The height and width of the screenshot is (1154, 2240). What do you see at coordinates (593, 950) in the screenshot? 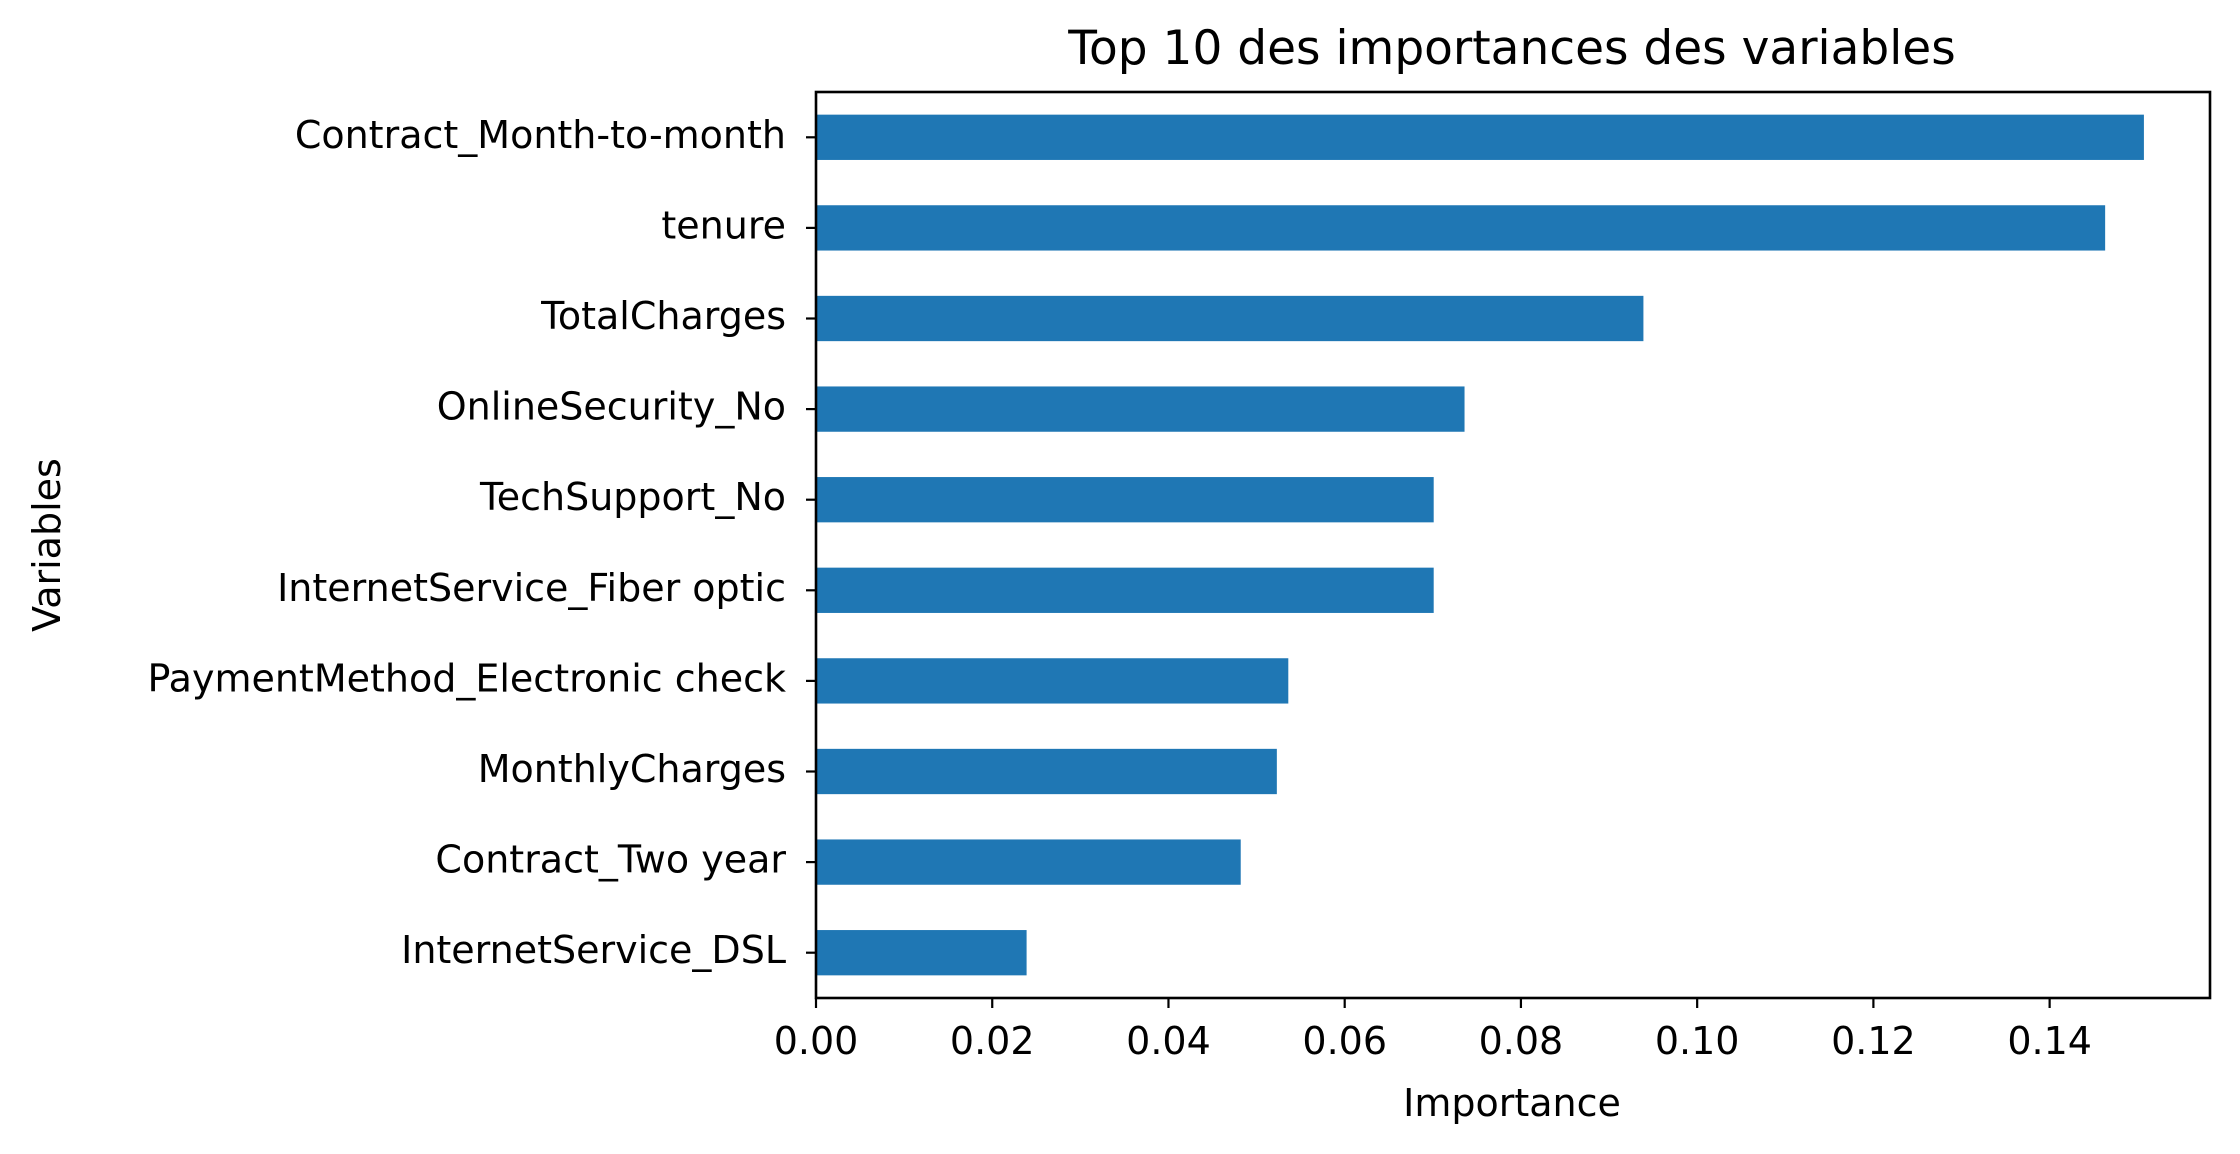
I see `y-tick-label-9: InternetService_DSL` at bounding box center [593, 950].